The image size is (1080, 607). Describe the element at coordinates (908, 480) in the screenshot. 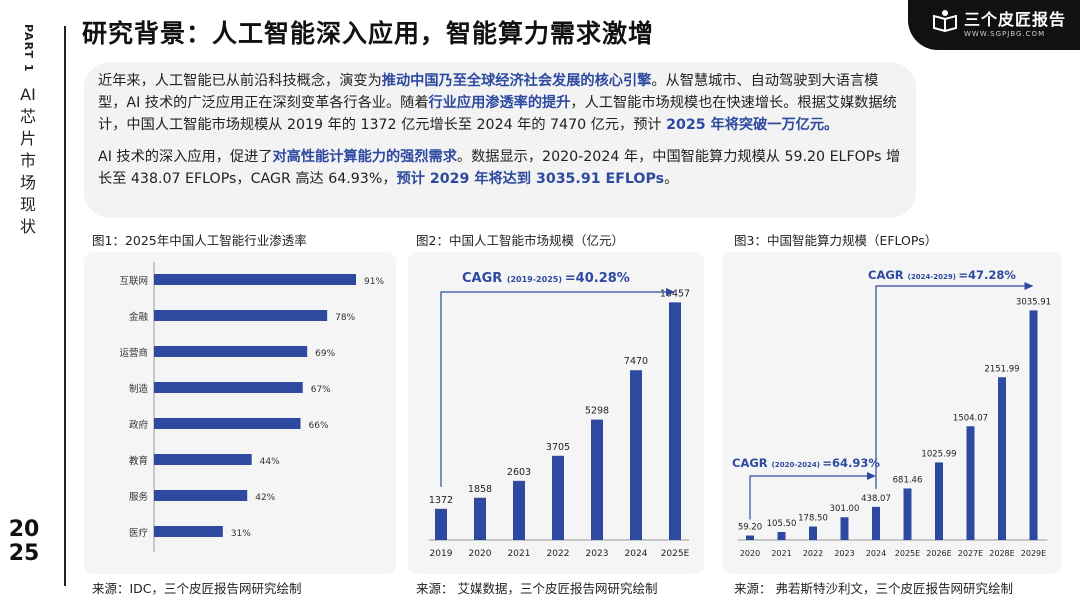

I see `chart3-value-label: 681.46` at that location.